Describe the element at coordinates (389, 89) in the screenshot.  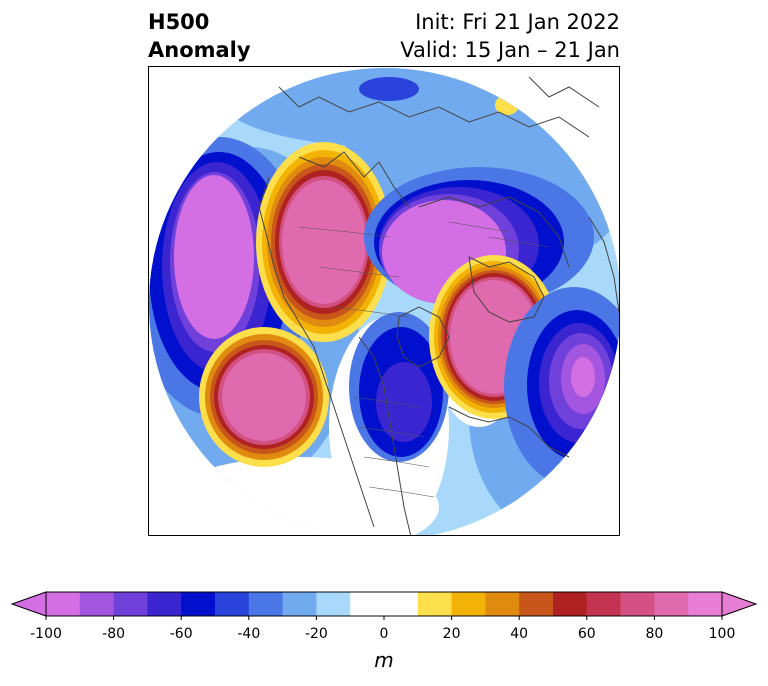
I see `low-polar` at that location.